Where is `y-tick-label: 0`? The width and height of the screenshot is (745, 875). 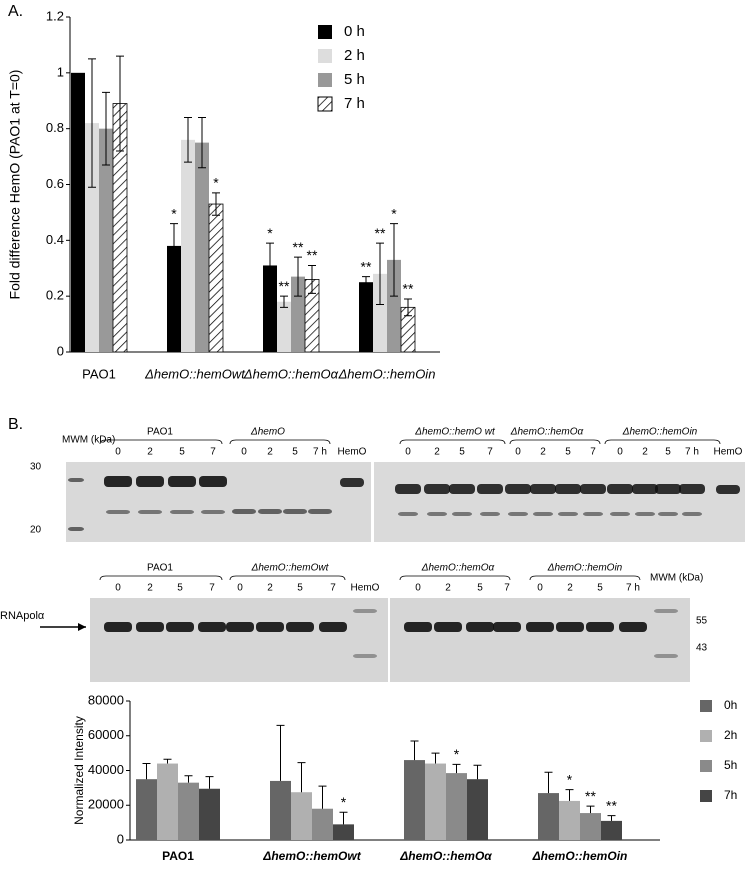 y-tick-label: 0 is located at coordinates (60, 350).